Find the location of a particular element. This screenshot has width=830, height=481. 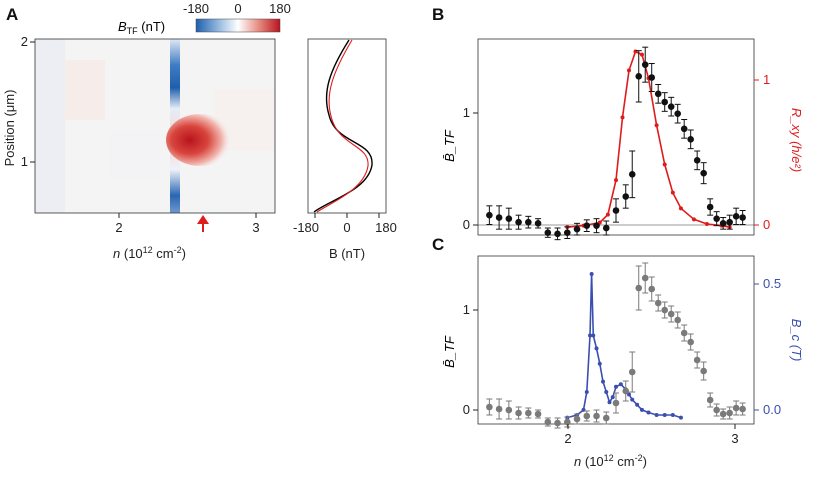

chart-c-ylabel-right: B_c (T) is located at coordinates (796, 340).